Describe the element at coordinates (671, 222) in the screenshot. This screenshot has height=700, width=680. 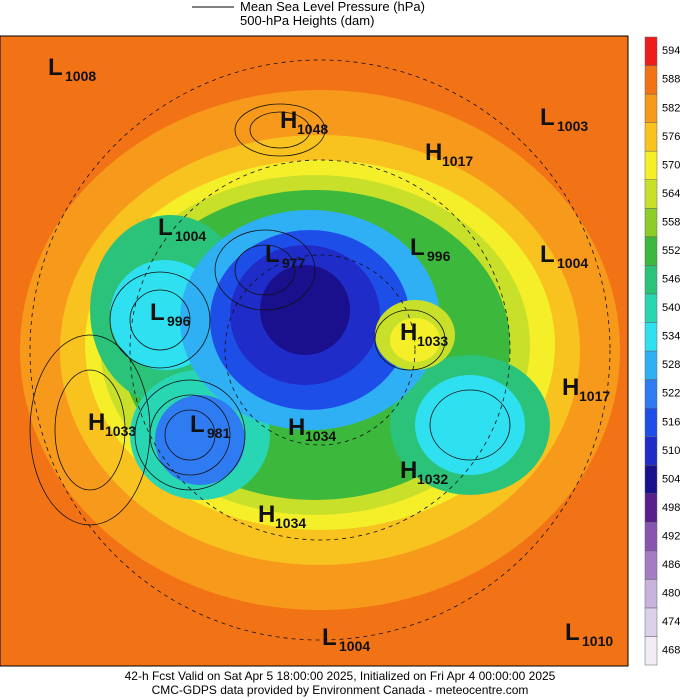
I see `colorbar-label: 558` at that location.